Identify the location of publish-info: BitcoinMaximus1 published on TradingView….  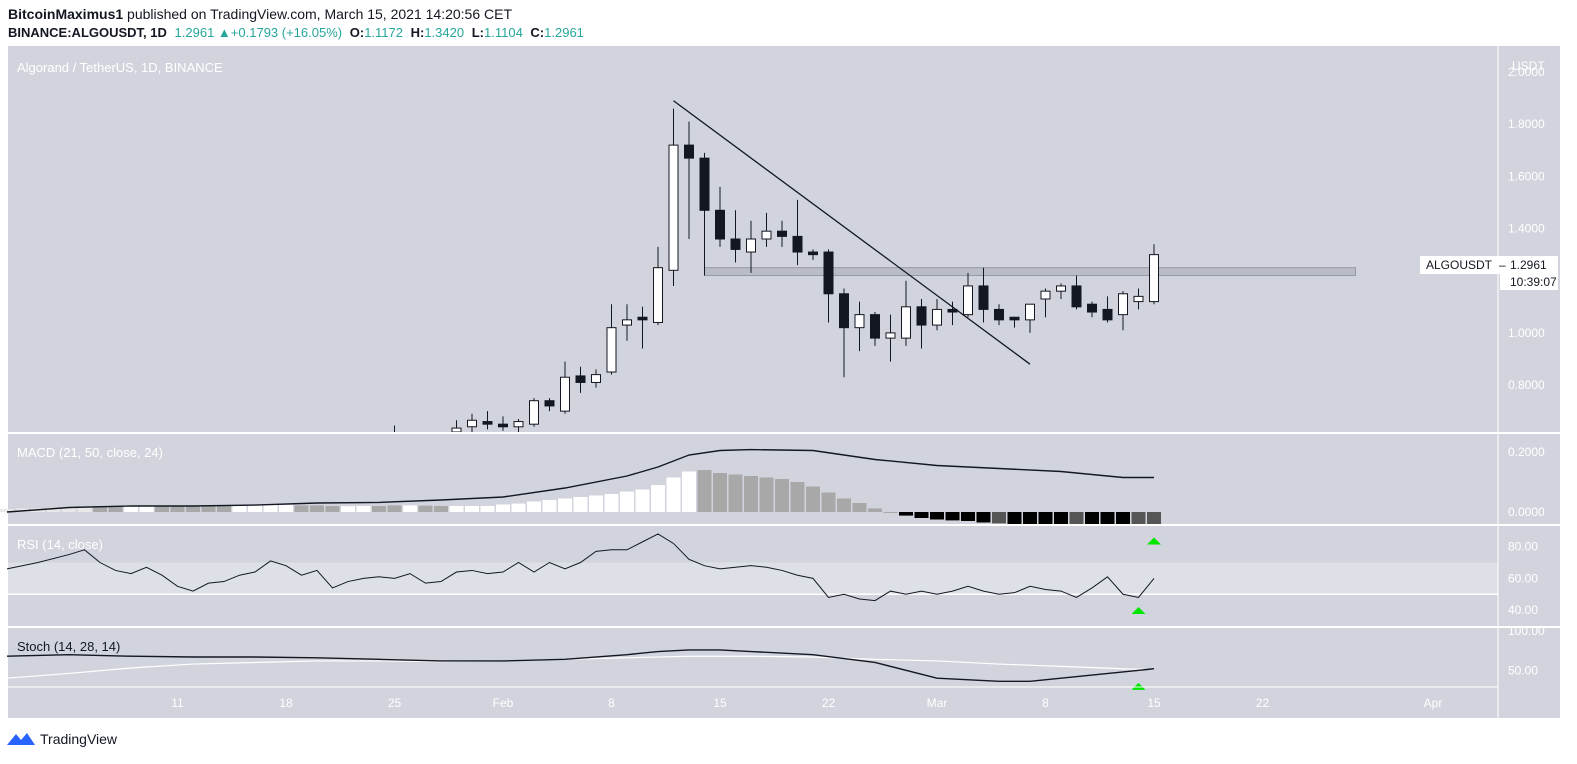
(260, 14).